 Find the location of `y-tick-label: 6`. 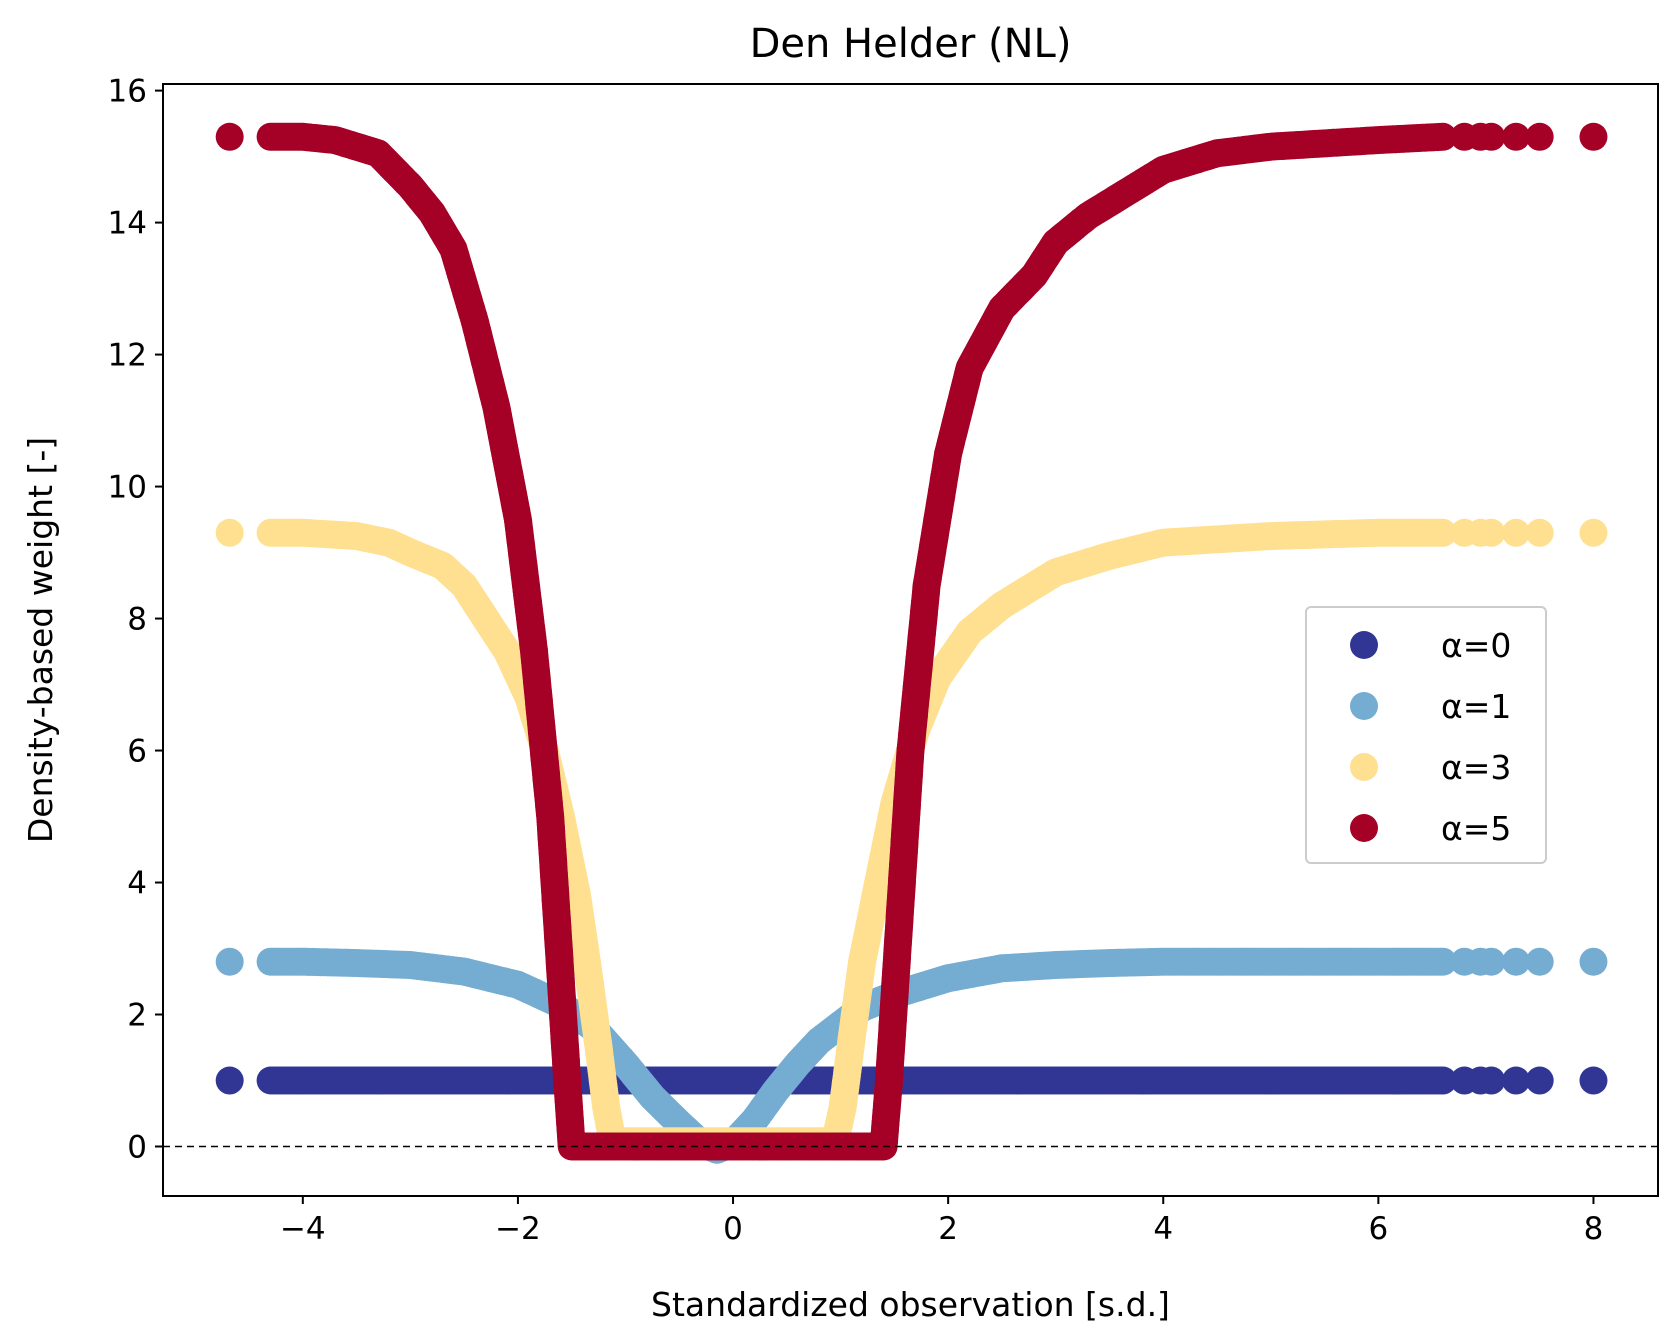

y-tick-label: 6 is located at coordinates (137, 752).